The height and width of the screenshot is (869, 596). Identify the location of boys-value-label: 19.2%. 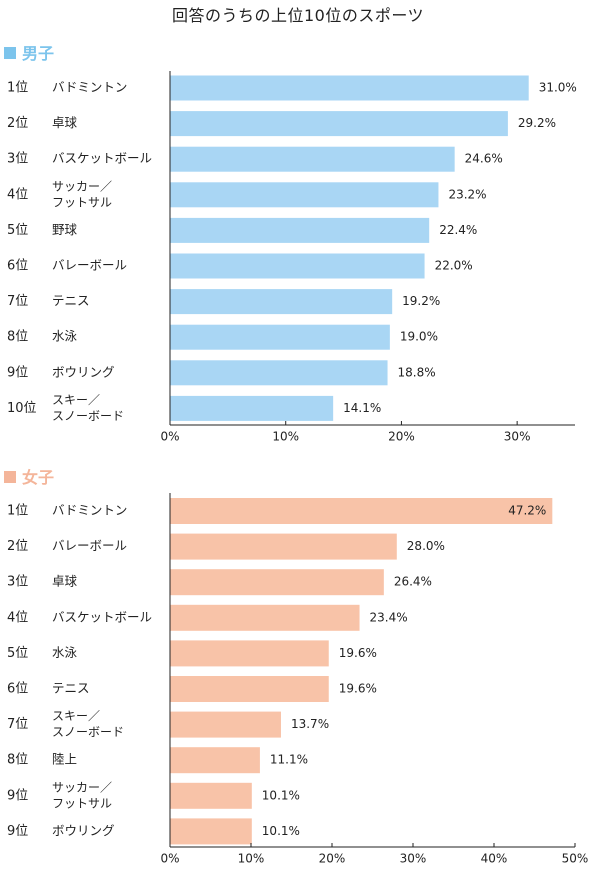
(421, 301).